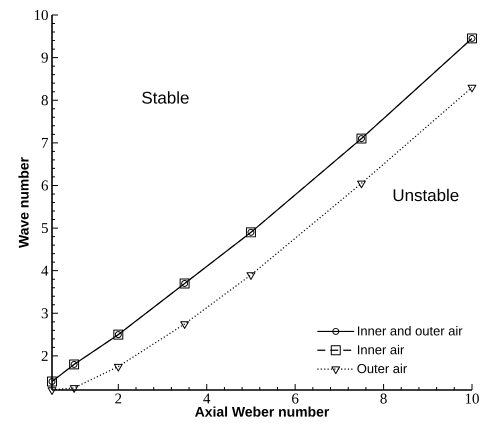  What do you see at coordinates (410, 331) in the screenshot?
I see `legend-label: Inner and outer air` at bounding box center [410, 331].